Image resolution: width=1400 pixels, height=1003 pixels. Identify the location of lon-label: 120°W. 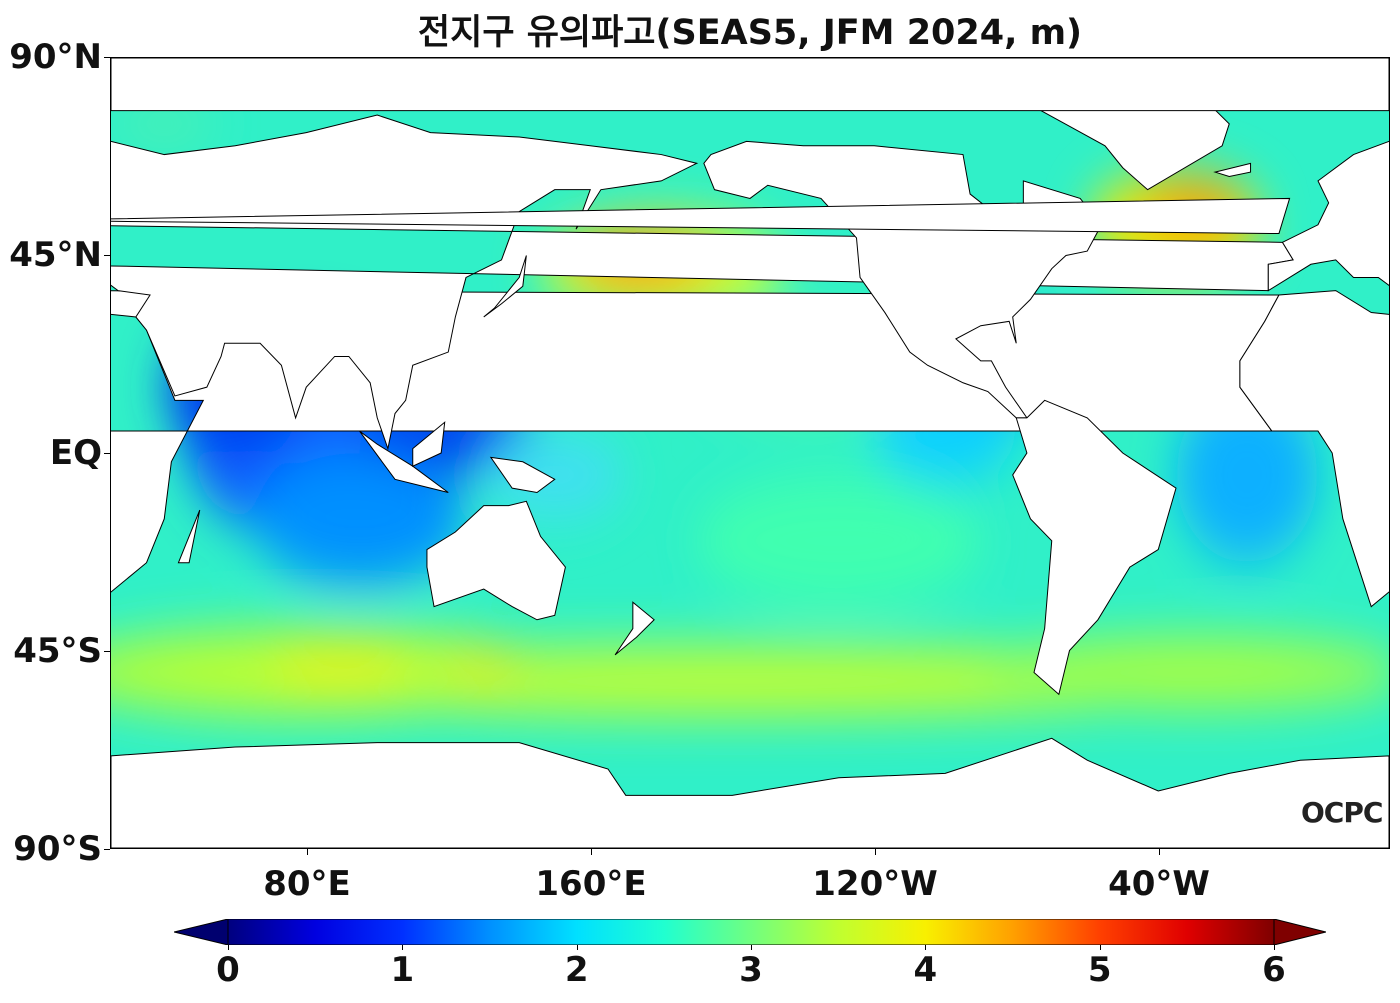
(875, 884).